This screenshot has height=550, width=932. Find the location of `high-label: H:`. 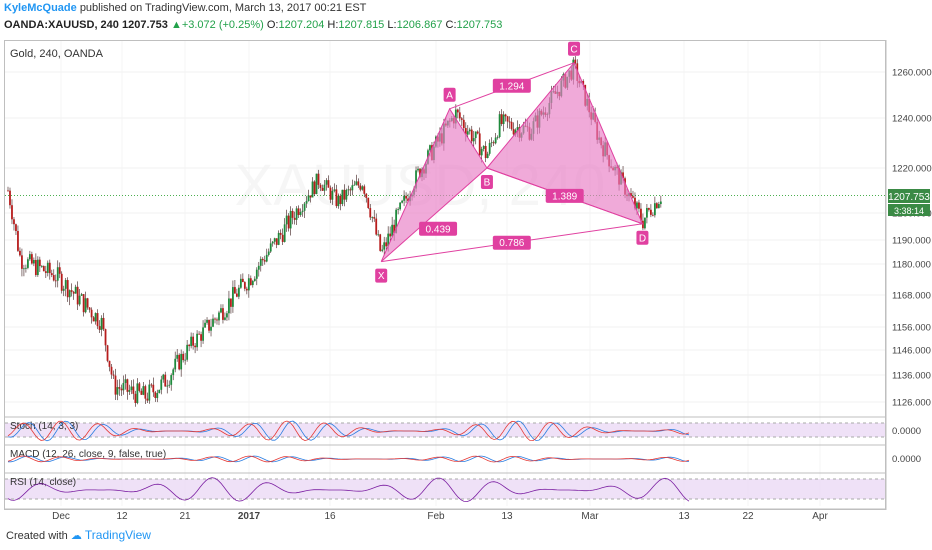

high-label: H: is located at coordinates (333, 25).